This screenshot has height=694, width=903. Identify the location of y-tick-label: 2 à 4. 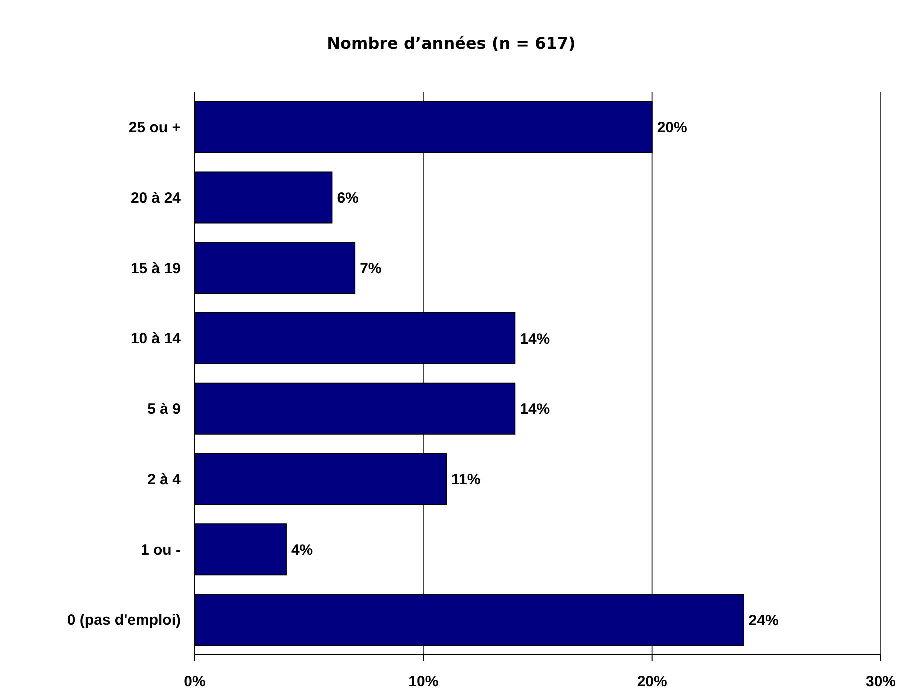
(165, 479).